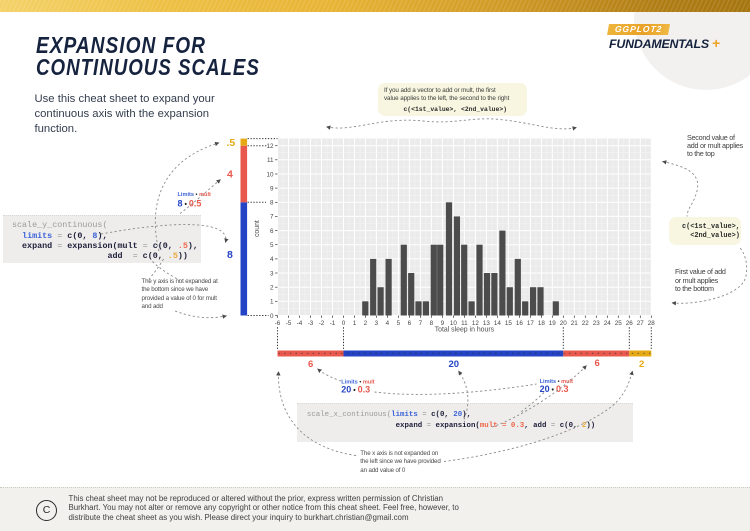  Describe the element at coordinates (586, 323) in the screenshot. I see `svg-text: 22` at that location.